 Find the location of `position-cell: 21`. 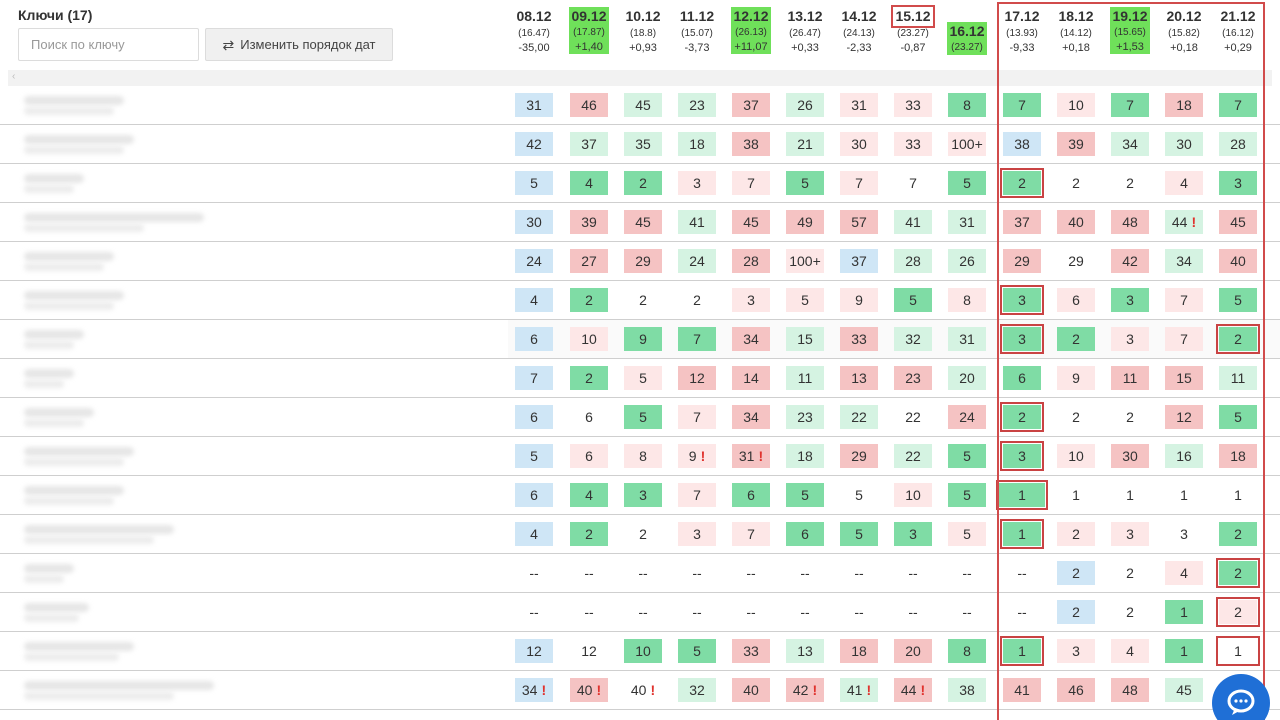

position-cell: 21 is located at coordinates (805, 144).